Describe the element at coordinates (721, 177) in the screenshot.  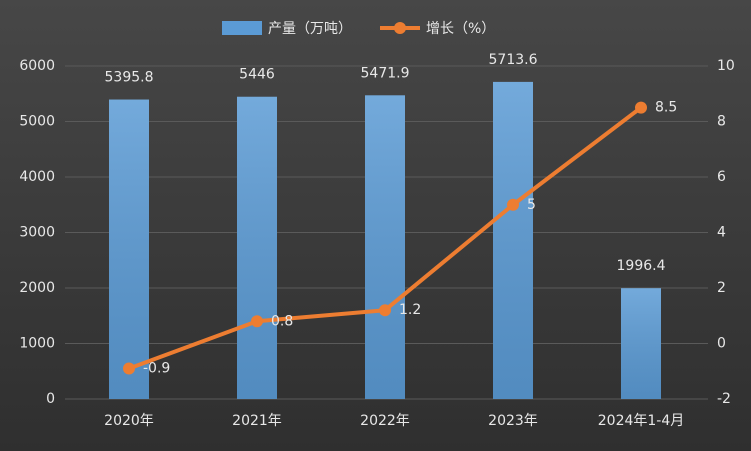
I see `y2-tick-label: 6` at that location.